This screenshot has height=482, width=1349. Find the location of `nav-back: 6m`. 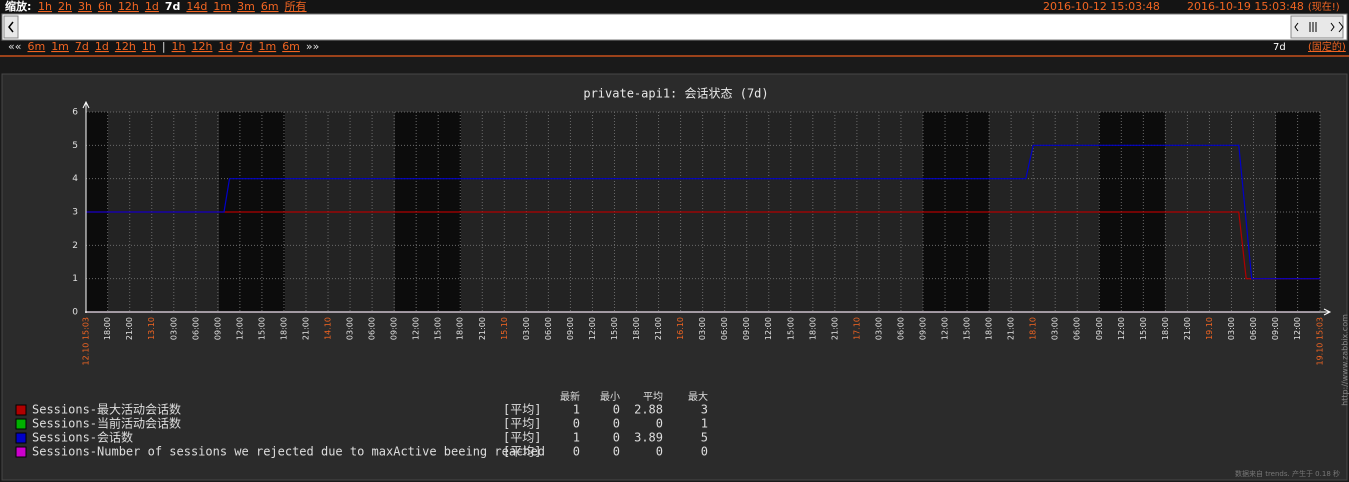

nav-back: 6m is located at coordinates (36, 46).